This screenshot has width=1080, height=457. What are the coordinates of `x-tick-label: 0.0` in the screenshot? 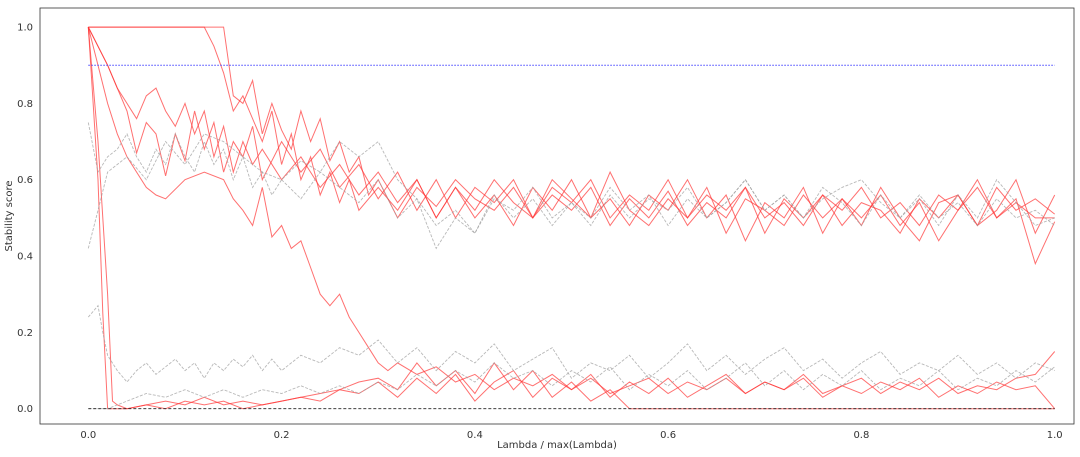 It's located at (88, 435).